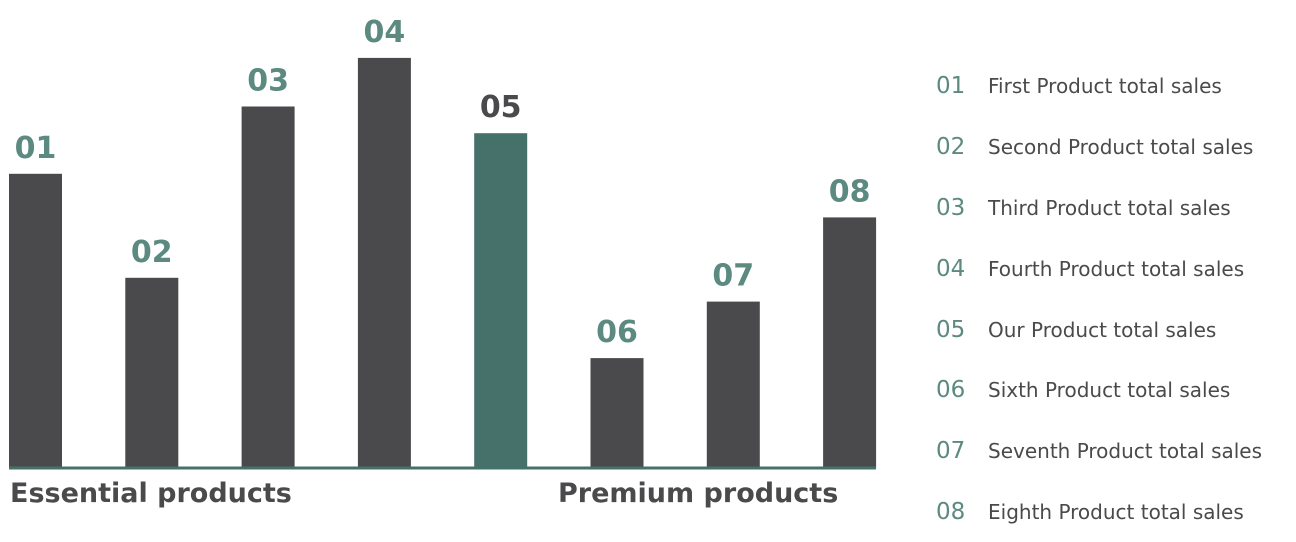  I want to click on legend-item-08: 08 Eighth Product total sales, so click(1114, 512).